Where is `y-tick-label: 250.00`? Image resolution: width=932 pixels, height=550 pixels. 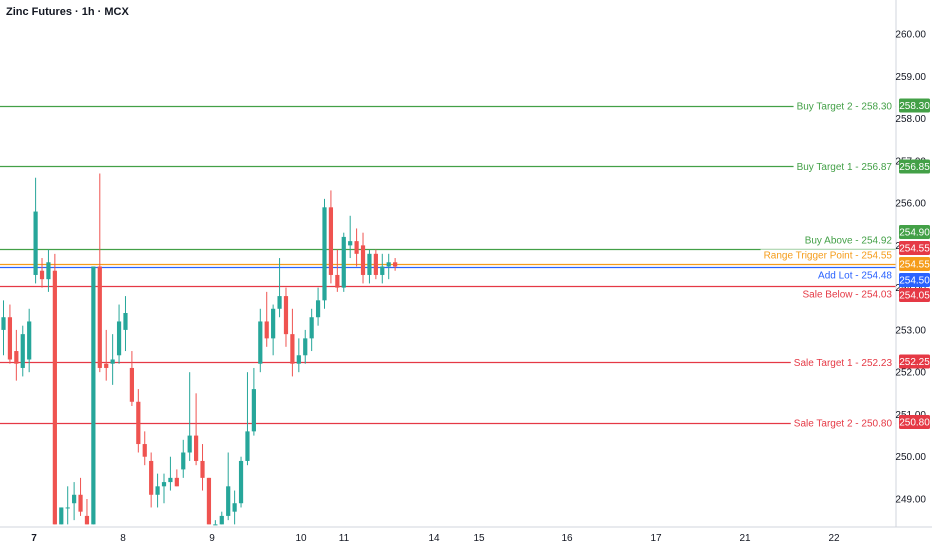
y-tick-label: 250.00 is located at coordinates (910, 457).